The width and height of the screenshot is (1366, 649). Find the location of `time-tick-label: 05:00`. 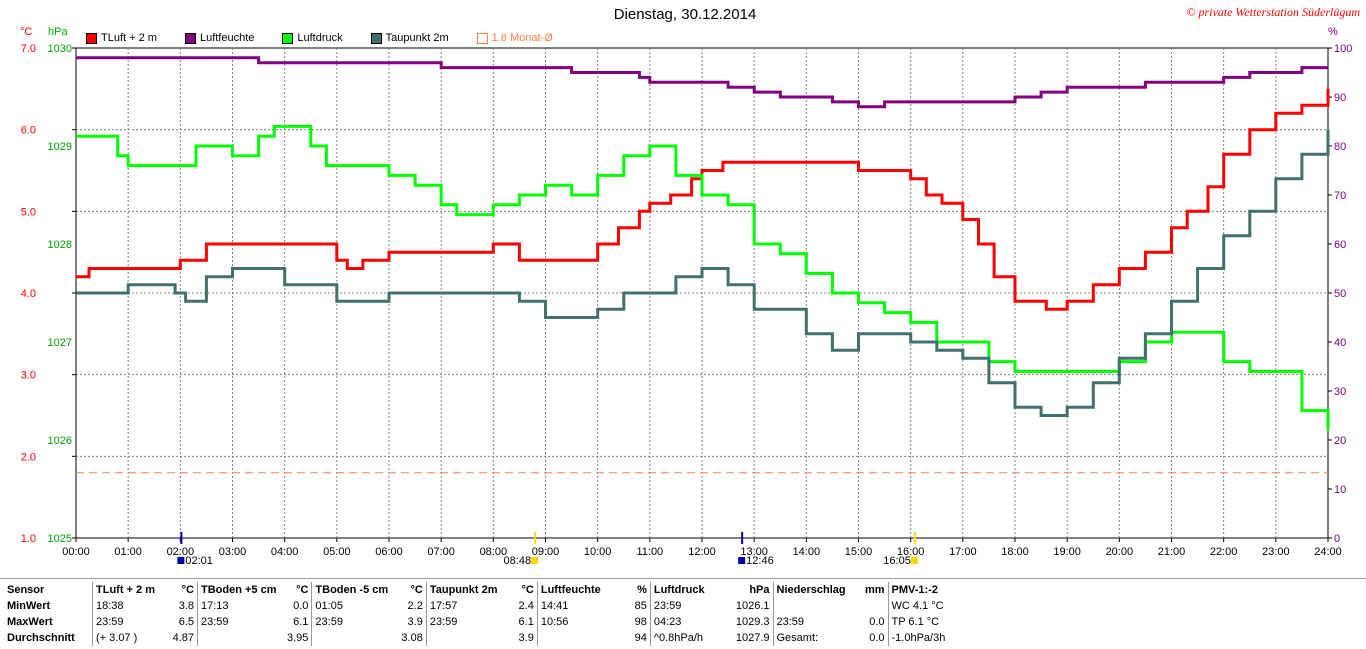

time-tick-label: 05:00 is located at coordinates (337, 552).